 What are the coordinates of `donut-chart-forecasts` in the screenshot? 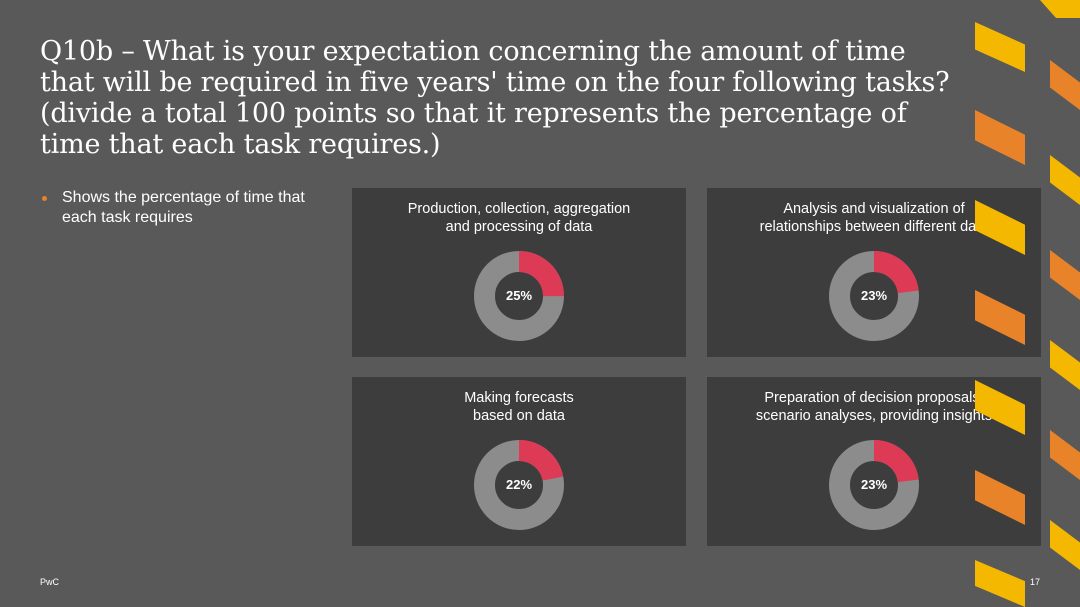 It's located at (519, 485).